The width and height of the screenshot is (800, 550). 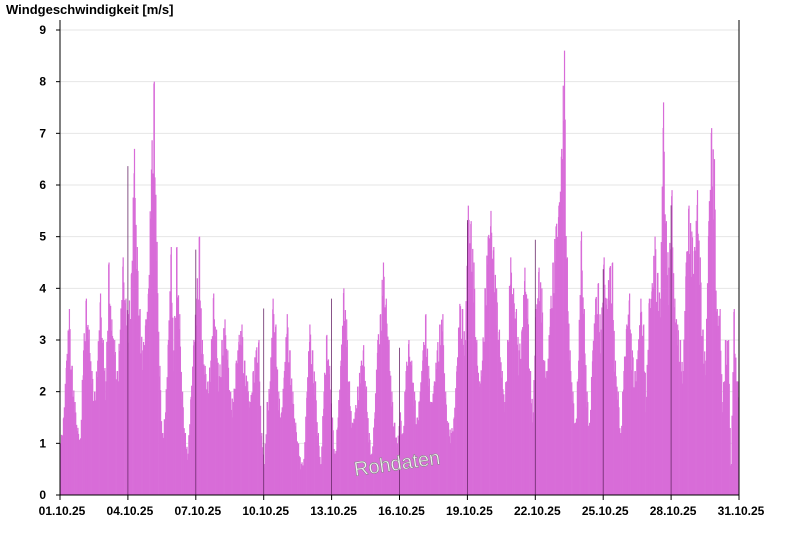 What do you see at coordinates (42, 133) in the screenshot?
I see `y-tick-label: 7` at bounding box center [42, 133].